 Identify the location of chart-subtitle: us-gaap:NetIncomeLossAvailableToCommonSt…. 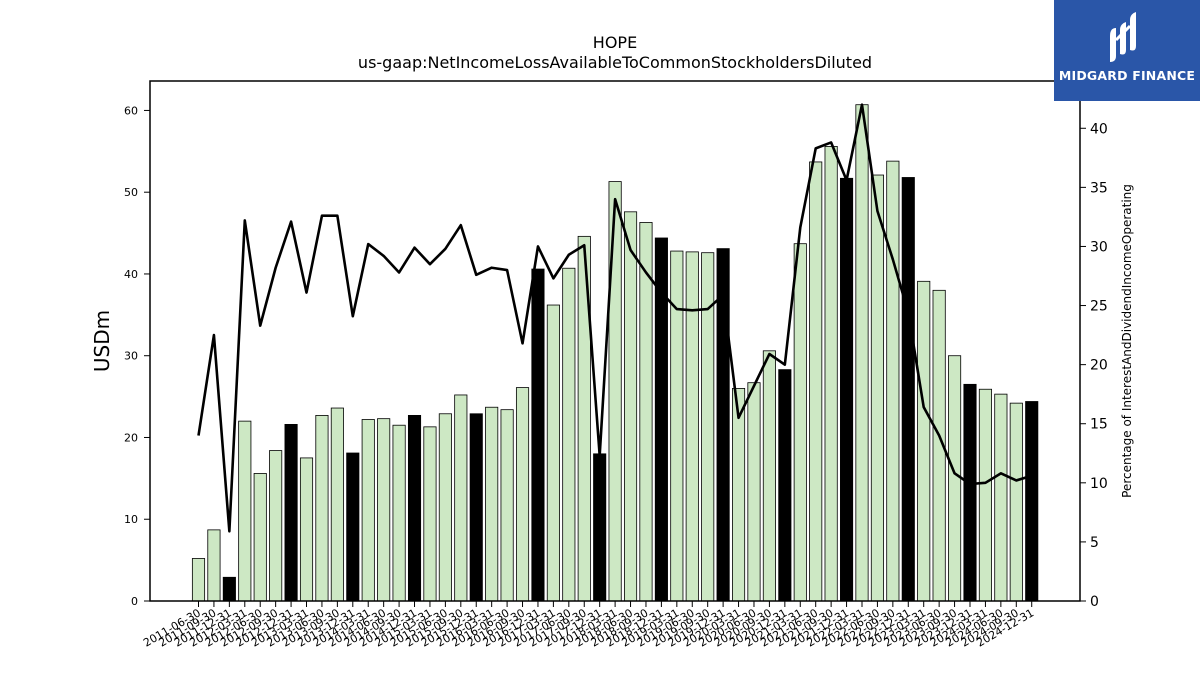
(615, 62).